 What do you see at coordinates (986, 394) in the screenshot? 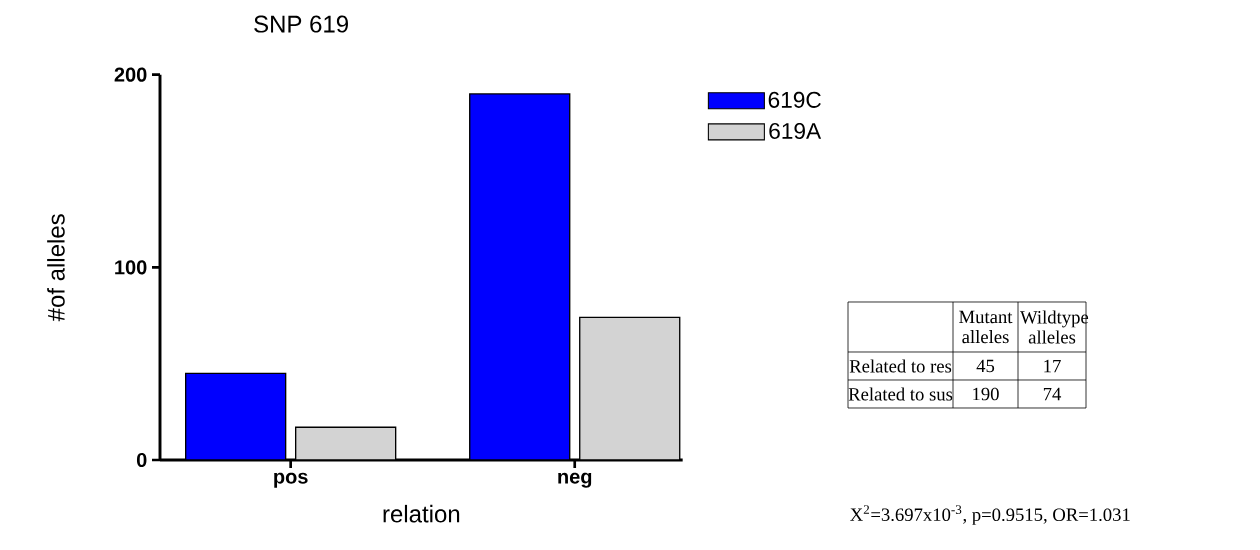
I see `text: 190` at bounding box center [986, 394].